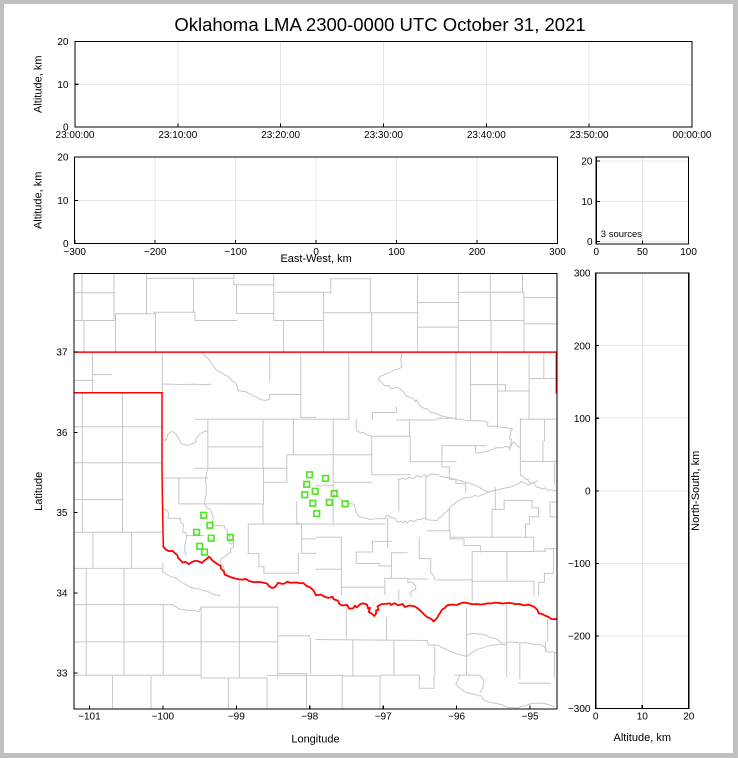 This screenshot has height=758, width=738. What do you see at coordinates (643, 252) in the screenshot?
I see `svg-text: 50` at bounding box center [643, 252].